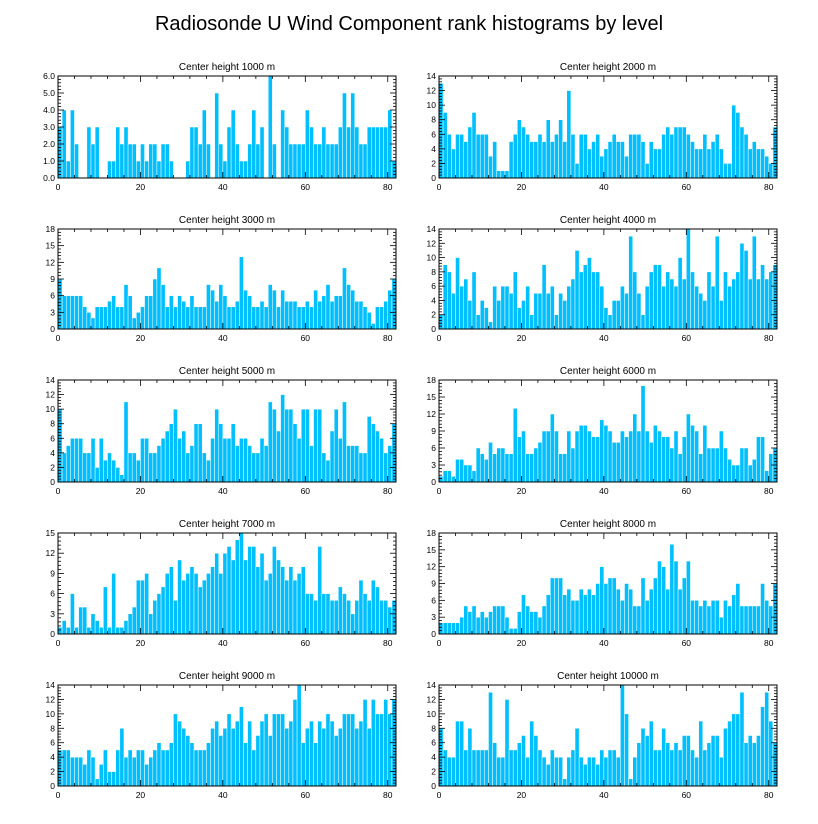 The image size is (818, 824). What do you see at coordinates (49, 144) in the screenshot?
I see `y-tick-label: 2.0` at bounding box center [49, 144].